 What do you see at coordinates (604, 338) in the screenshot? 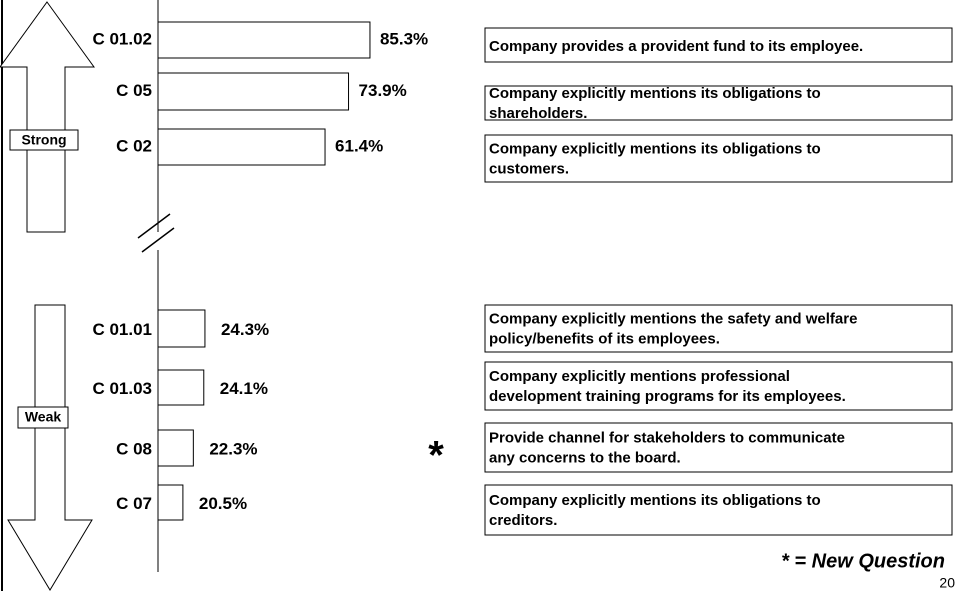
I see `description-text: policy/benefits of its employees.` at bounding box center [604, 338].